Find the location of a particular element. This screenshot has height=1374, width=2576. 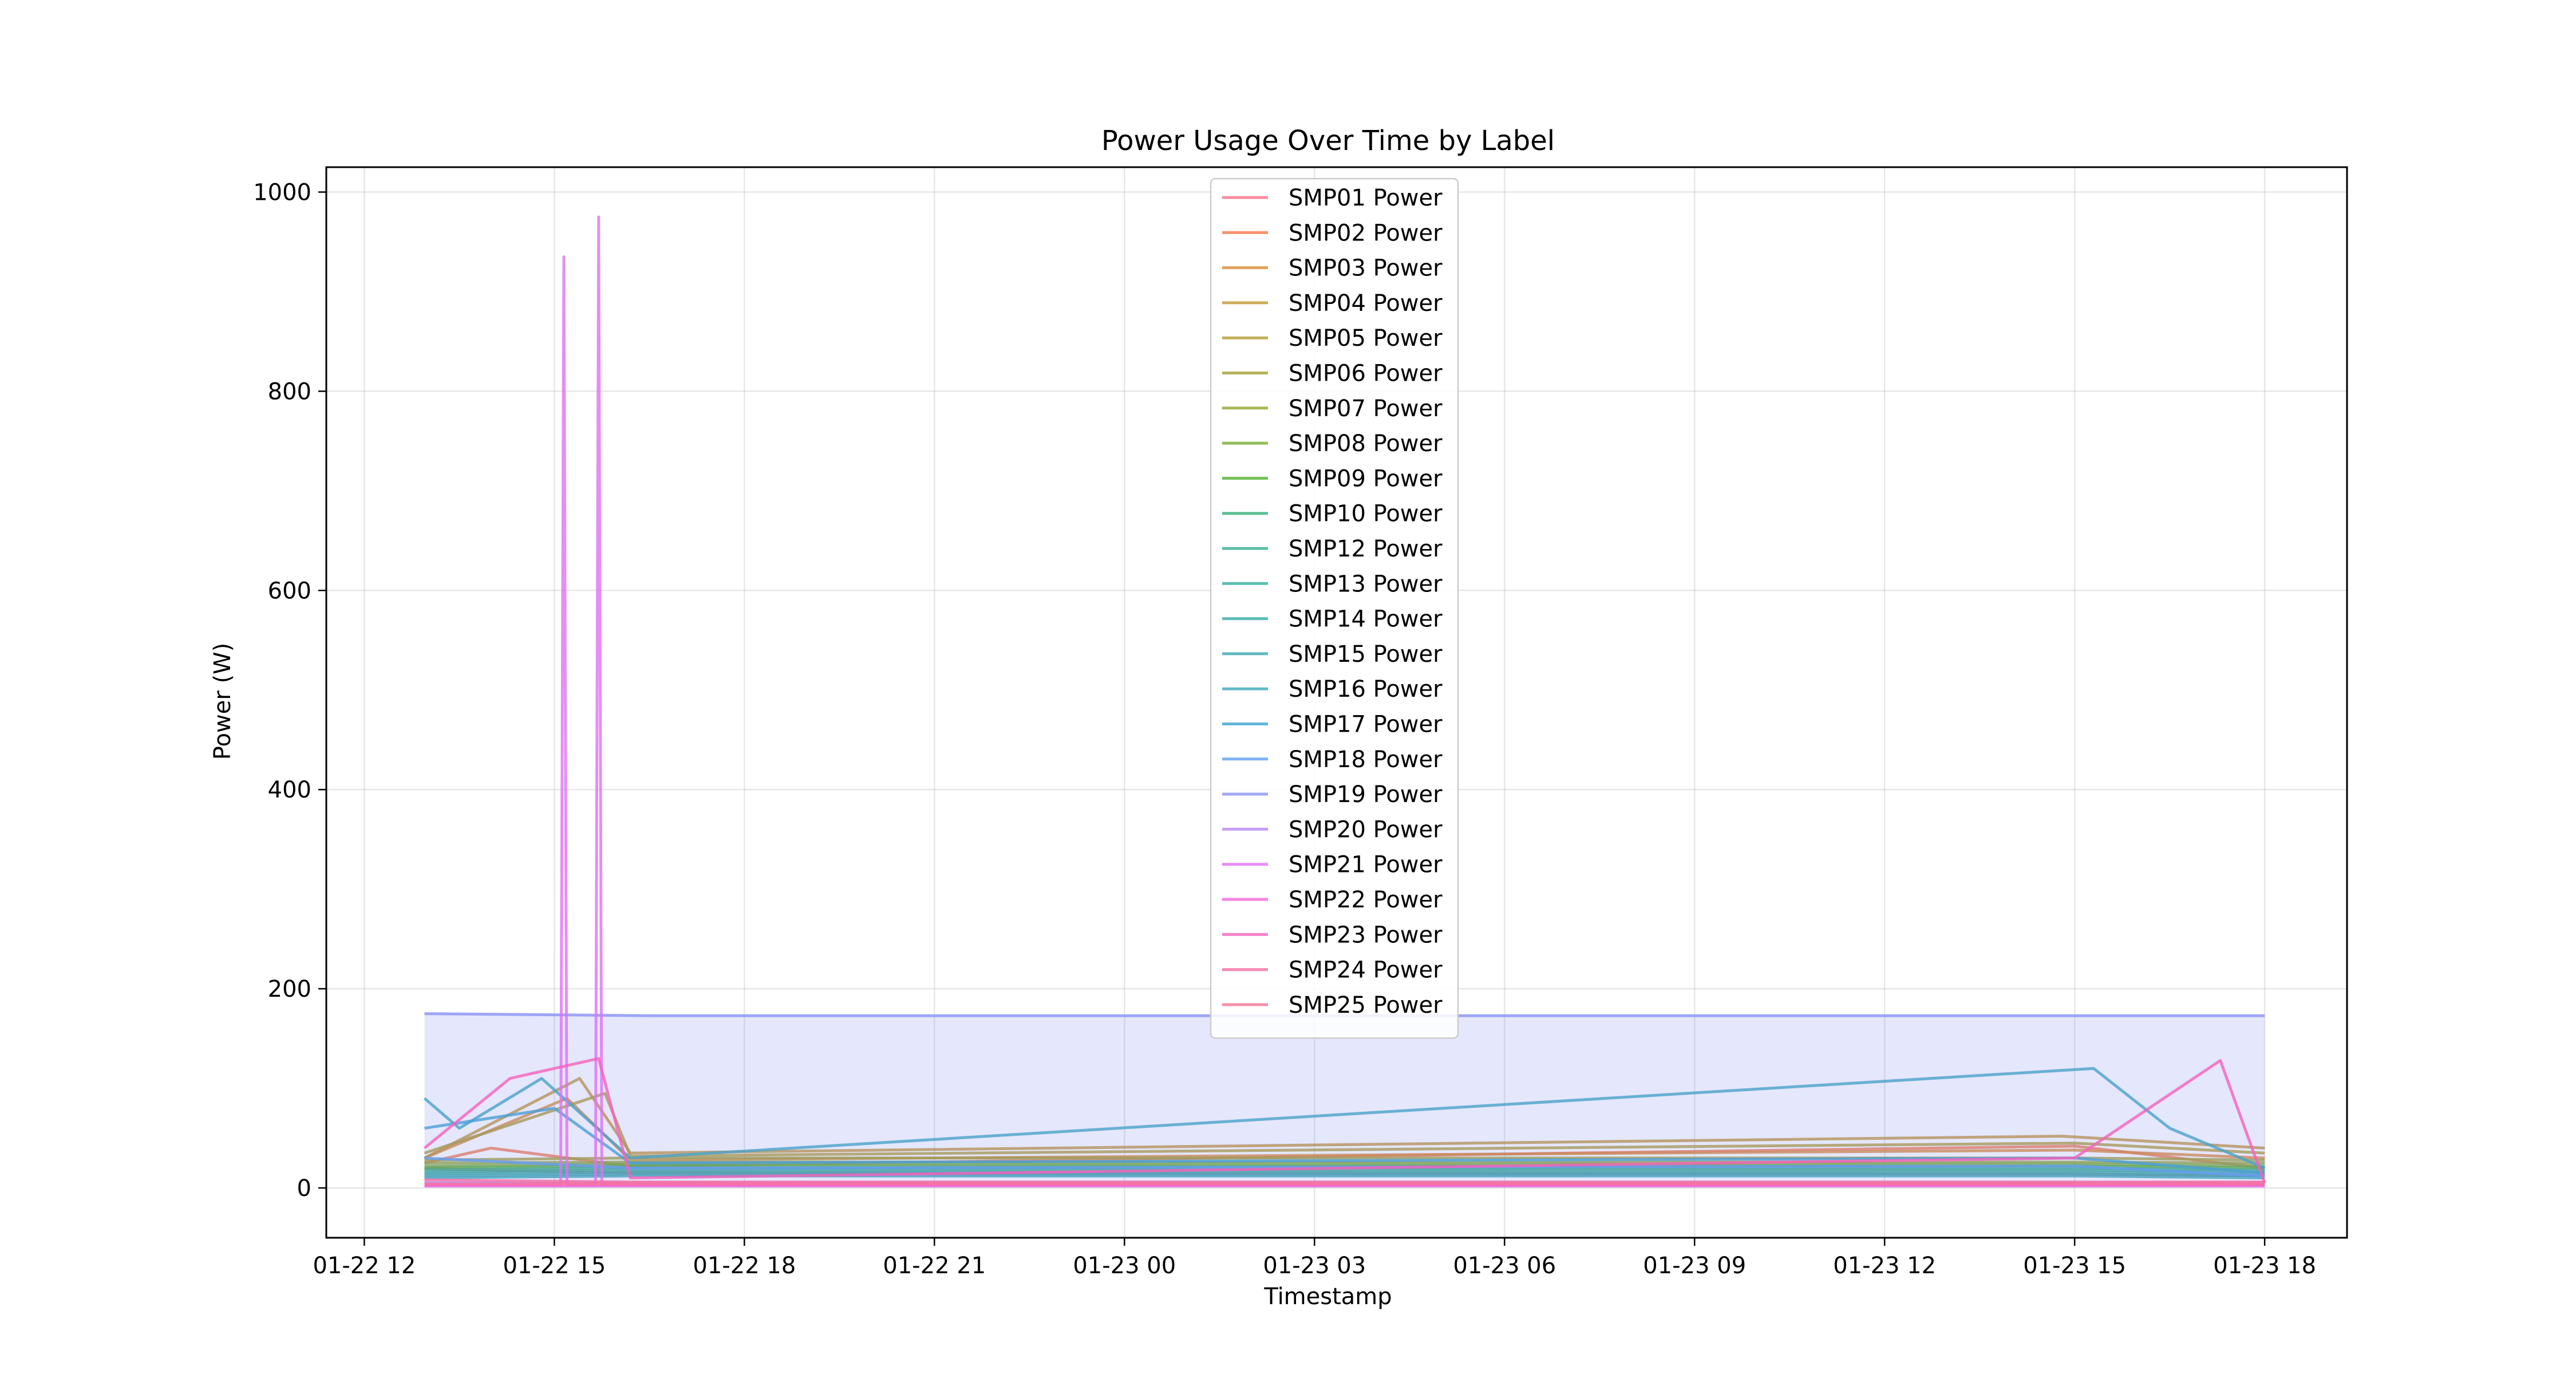

series-line-smp24 is located at coordinates (1344, 1181).